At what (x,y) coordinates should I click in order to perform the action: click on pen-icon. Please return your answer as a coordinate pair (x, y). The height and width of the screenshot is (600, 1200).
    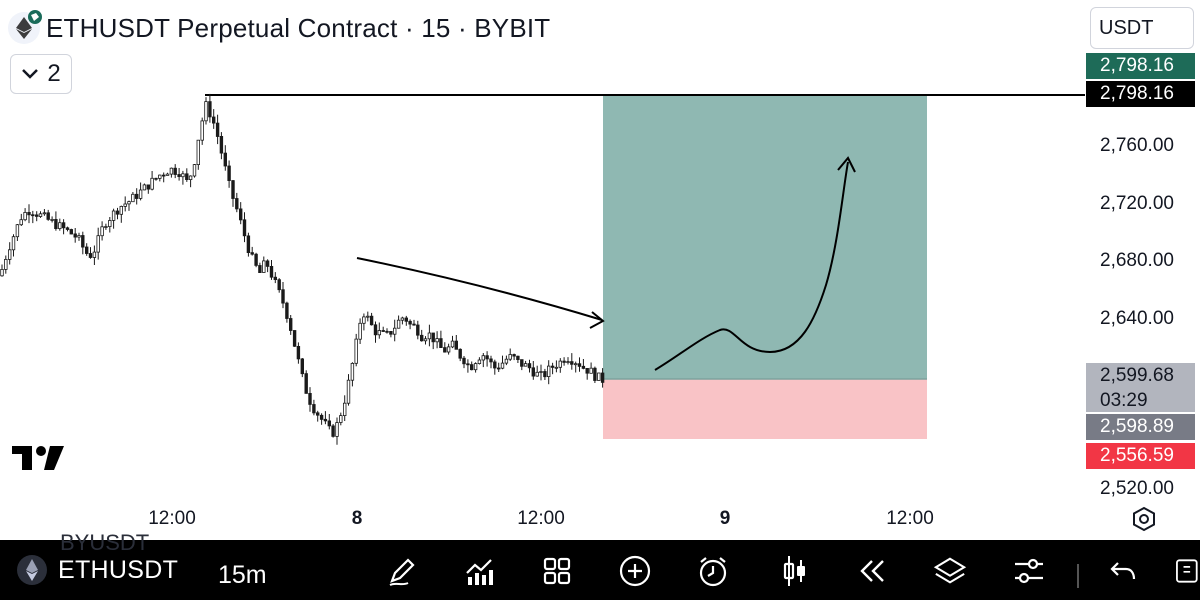
    Looking at the image, I should click on (402, 572).